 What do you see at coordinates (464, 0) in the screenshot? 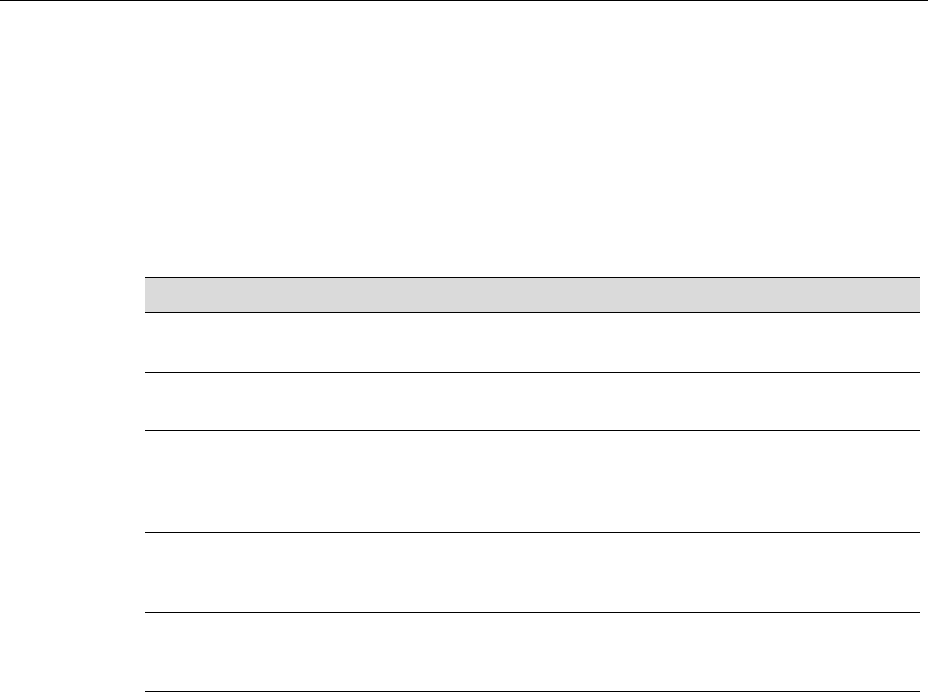
I see `header-rule` at bounding box center [464, 0].